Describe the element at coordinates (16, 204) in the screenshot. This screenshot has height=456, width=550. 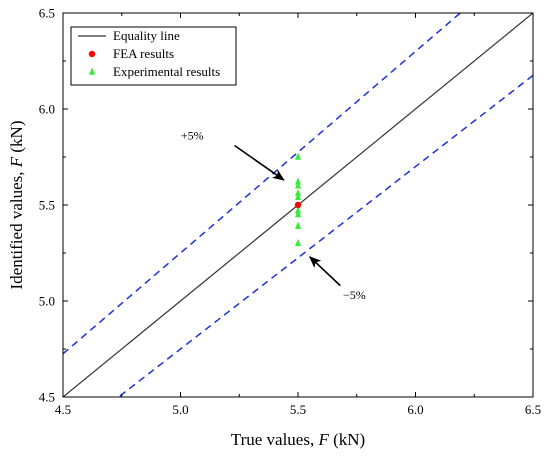
I see `y-axis-label: Identified values, F (kN)` at that location.